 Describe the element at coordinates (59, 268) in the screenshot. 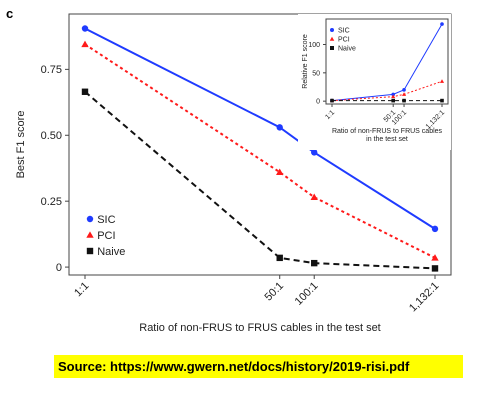

I see `main-y-tick-label: 0` at that location.